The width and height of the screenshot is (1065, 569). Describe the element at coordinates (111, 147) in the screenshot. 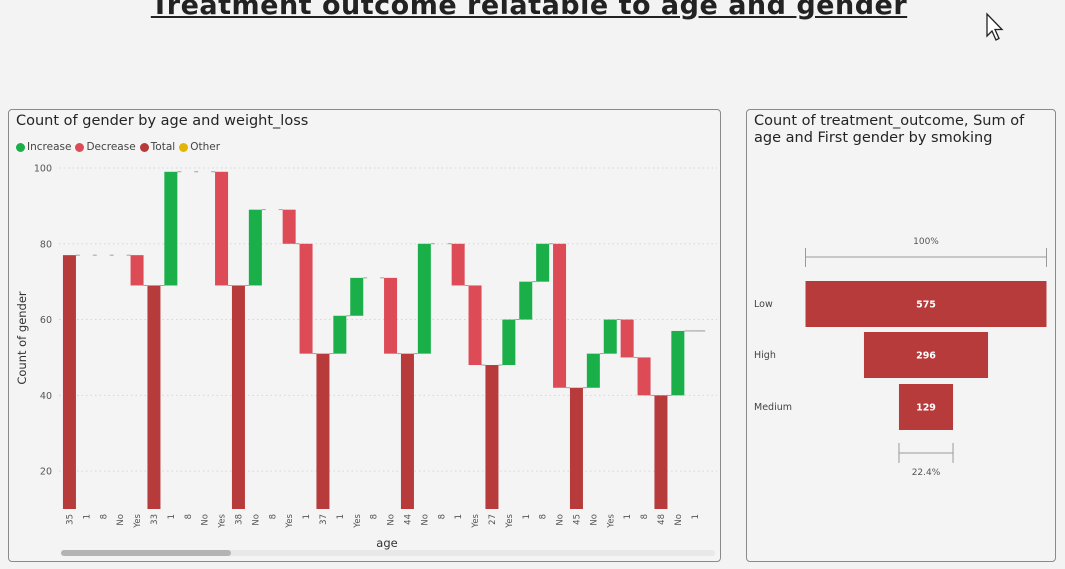

I see `legend-label: Decrease` at that location.